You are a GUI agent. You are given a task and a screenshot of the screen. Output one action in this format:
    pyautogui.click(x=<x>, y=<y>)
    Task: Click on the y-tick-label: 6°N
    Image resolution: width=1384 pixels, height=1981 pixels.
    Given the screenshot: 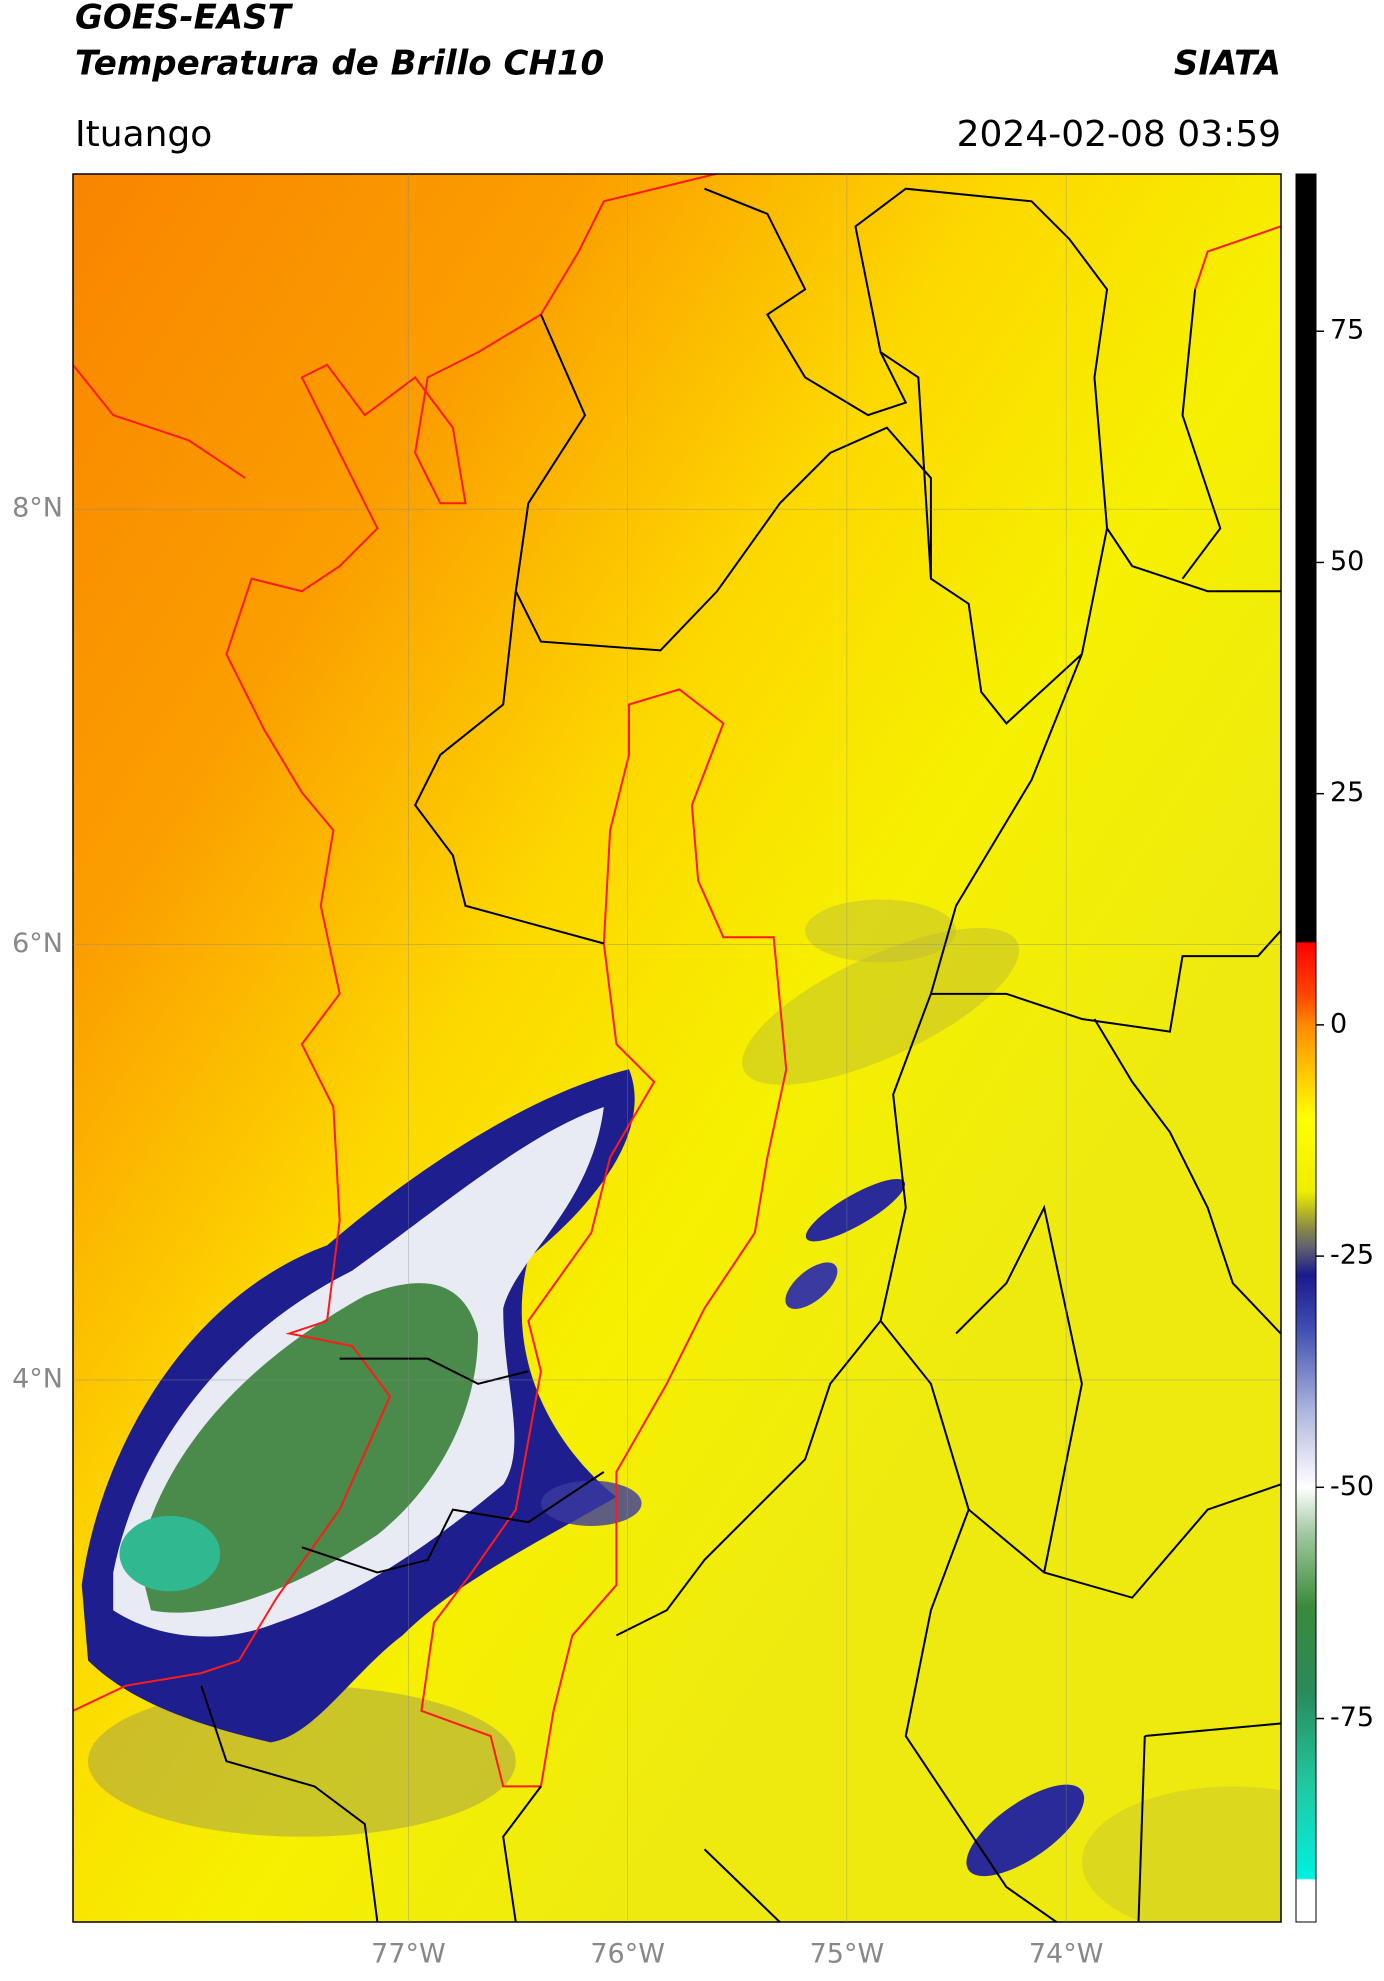 What is the action you would take?
    pyautogui.click(x=37, y=943)
    